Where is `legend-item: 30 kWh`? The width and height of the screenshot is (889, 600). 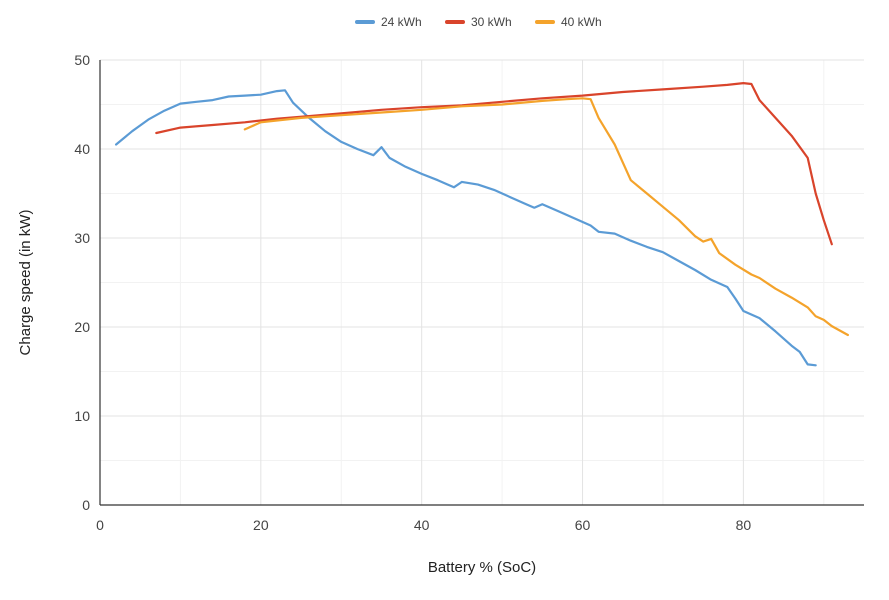 legend-item: 30 kWh is located at coordinates (478, 22).